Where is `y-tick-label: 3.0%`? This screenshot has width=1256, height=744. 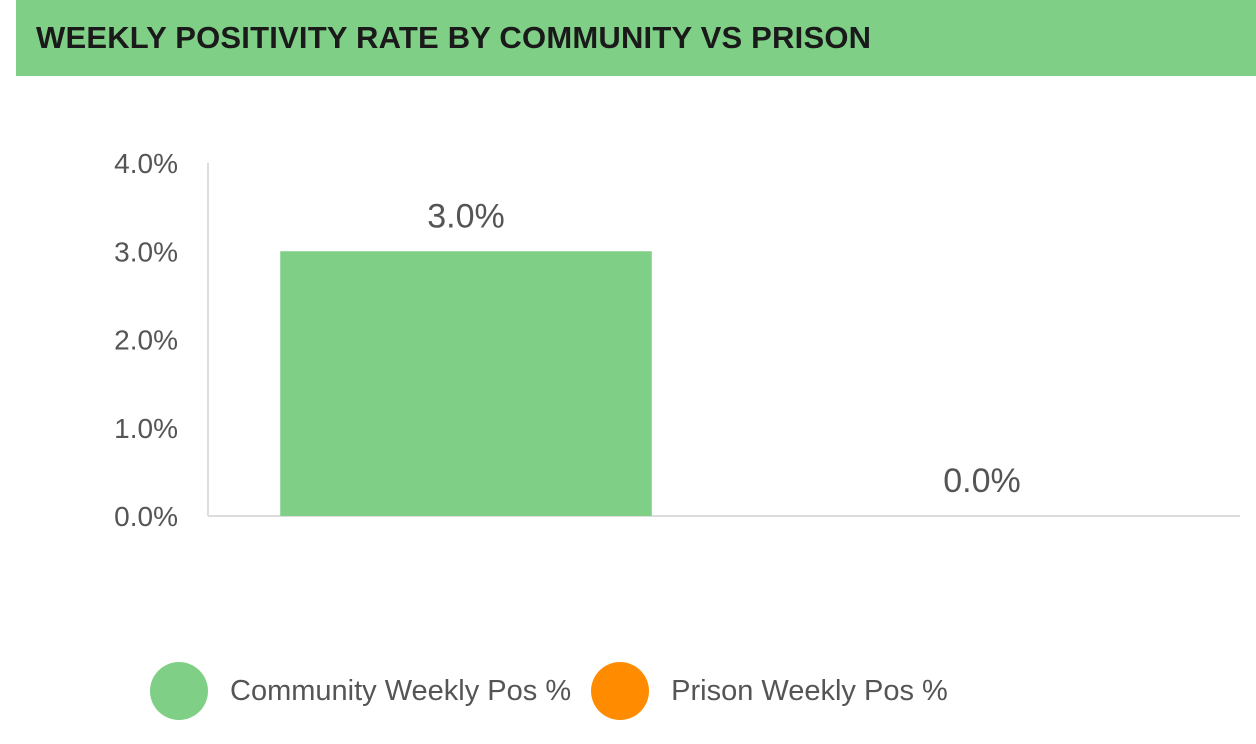 y-tick-label: 3.0% is located at coordinates (146, 251).